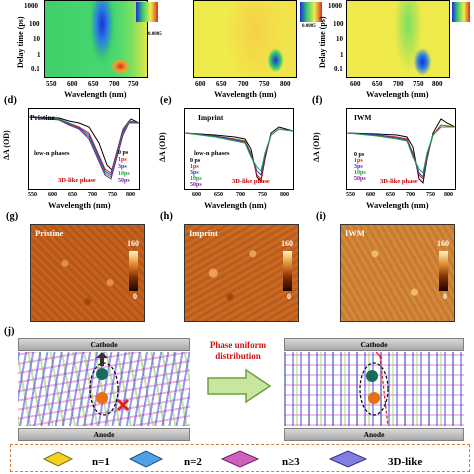  Describe the element at coordinates (87, 273) in the screenshot. I see `afm-image-g: Pristine 160 0` at that location.